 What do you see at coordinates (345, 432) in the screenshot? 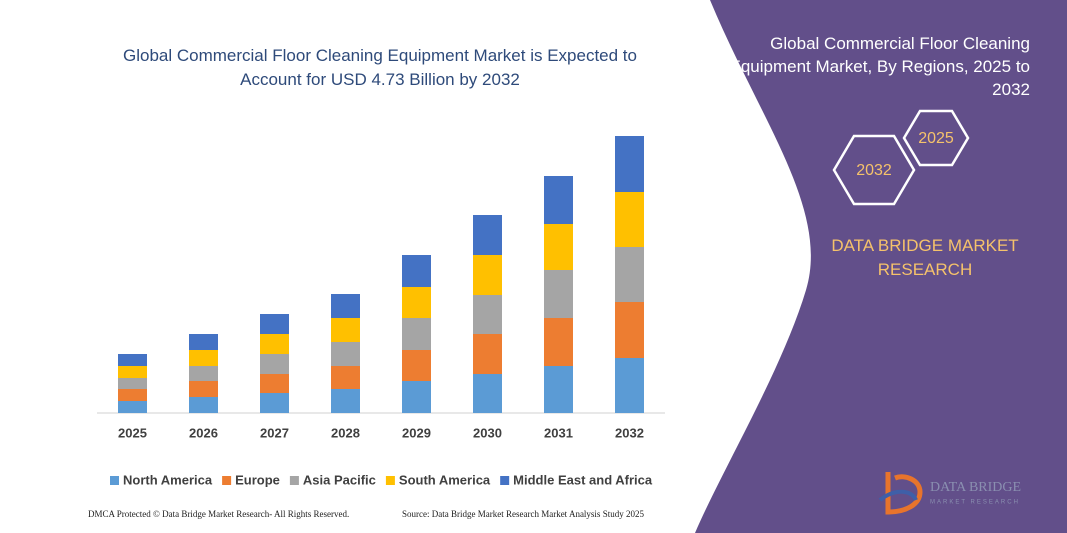
I see `x-tick-label: 2028` at bounding box center [345, 432].